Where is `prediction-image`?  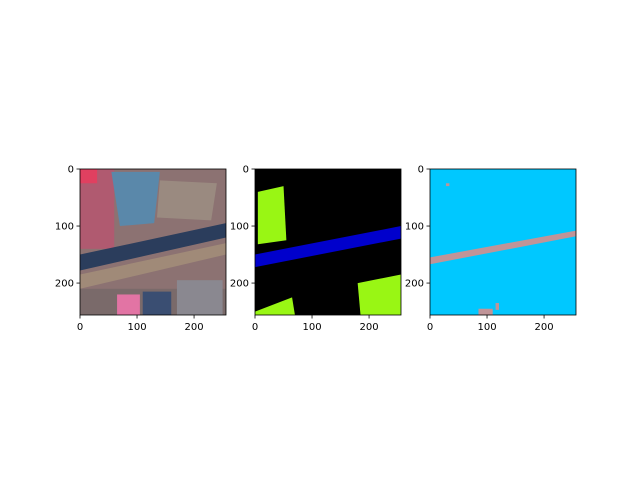
prediction-image is located at coordinates (503, 242).